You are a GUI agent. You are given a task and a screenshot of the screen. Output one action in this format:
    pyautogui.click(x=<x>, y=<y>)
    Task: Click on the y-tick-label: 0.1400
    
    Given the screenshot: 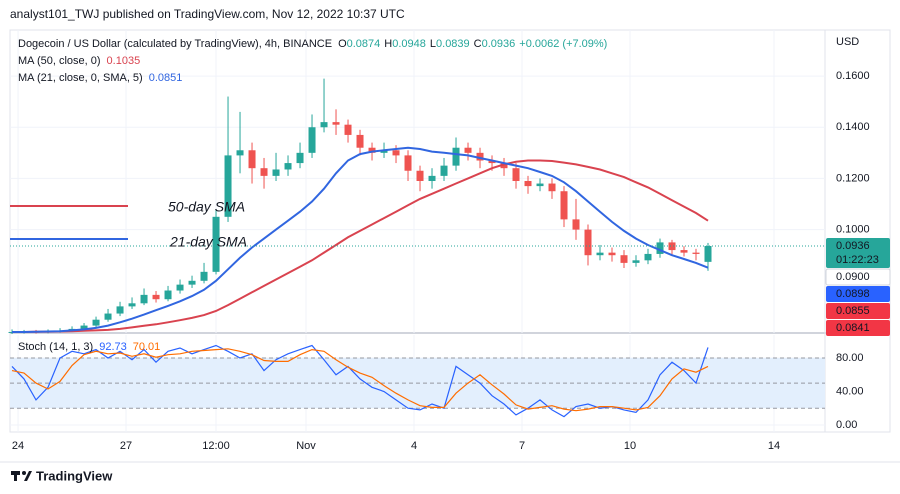 What is the action you would take?
    pyautogui.click(x=853, y=127)
    